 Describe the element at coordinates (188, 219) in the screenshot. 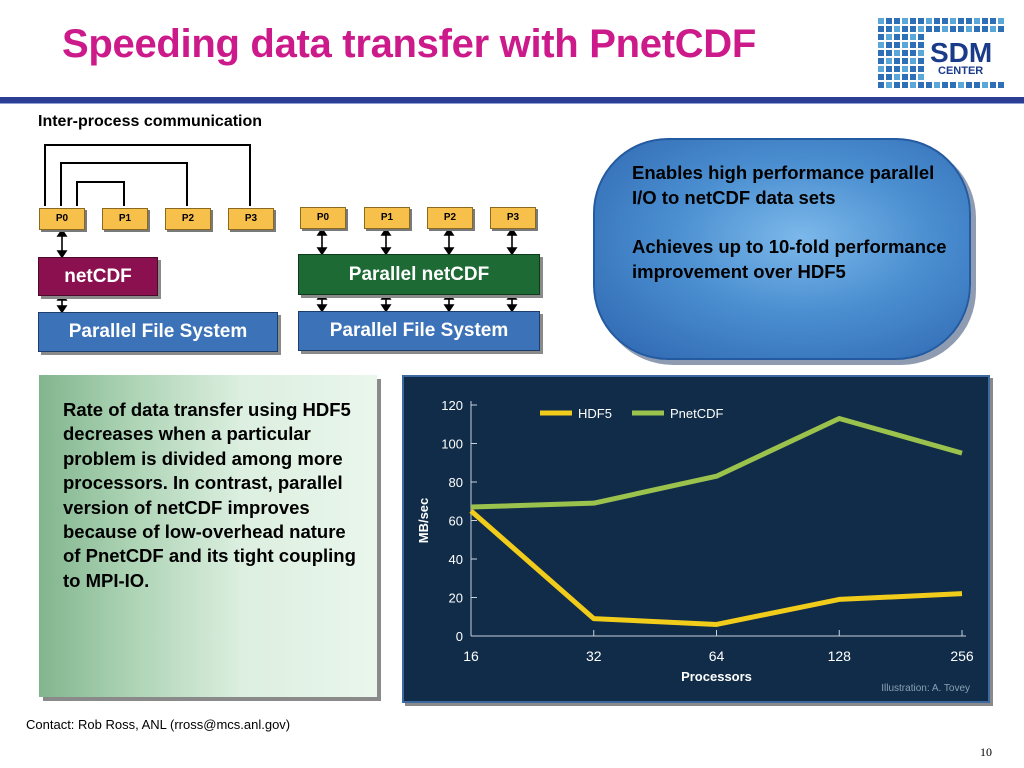

I see `left-process-p2: P2` at that location.